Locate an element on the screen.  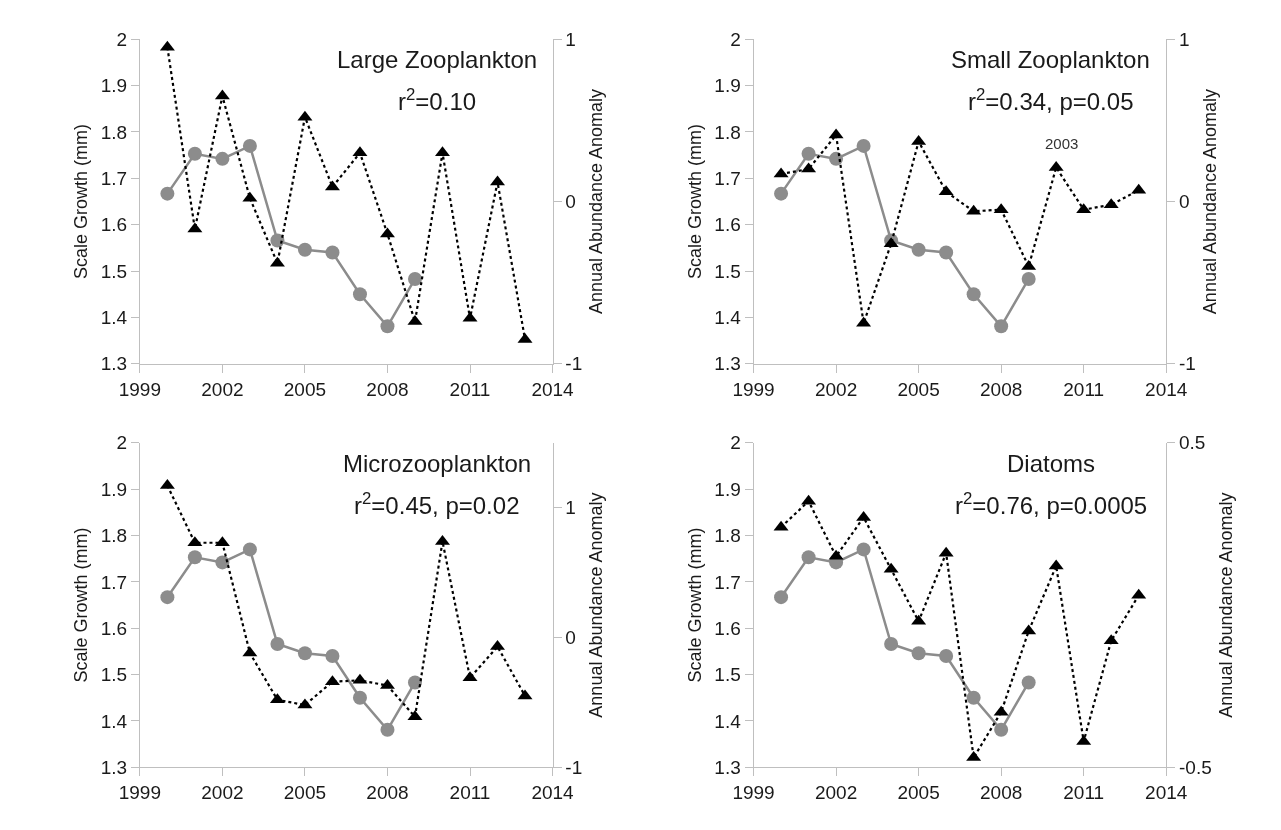
text: r$^{2}$=0.76, p=0.0005 is located at coordinates (1051, 504).